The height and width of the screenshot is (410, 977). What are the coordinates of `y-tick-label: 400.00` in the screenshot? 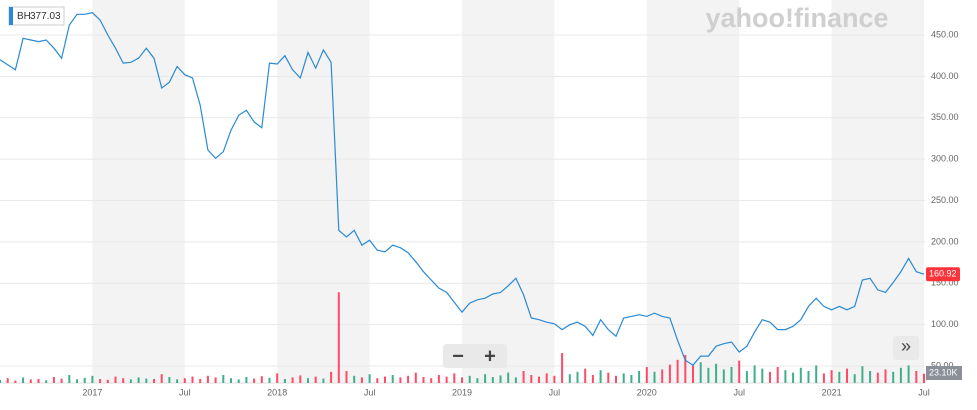 It's located at (945, 76).